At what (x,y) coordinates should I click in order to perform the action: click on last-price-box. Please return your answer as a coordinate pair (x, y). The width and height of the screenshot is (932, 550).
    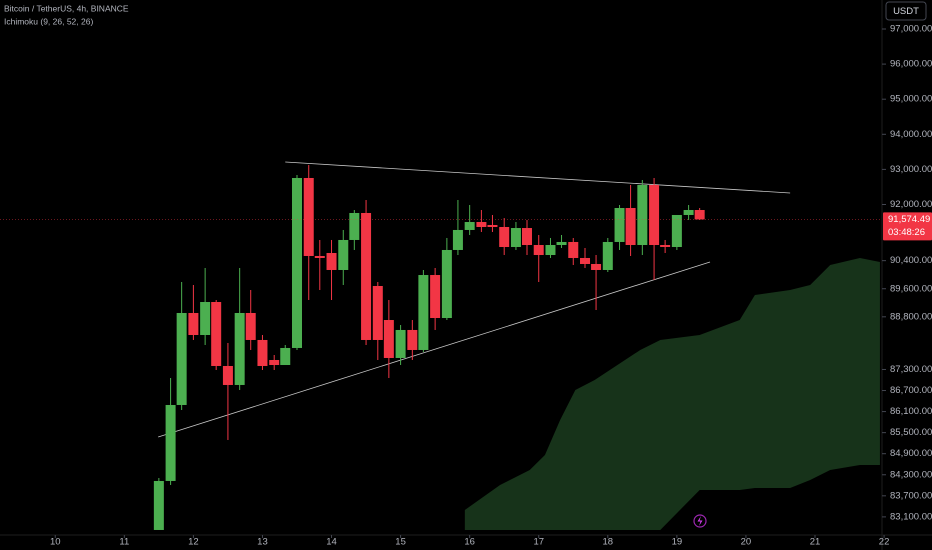
    Looking at the image, I should click on (907, 226).